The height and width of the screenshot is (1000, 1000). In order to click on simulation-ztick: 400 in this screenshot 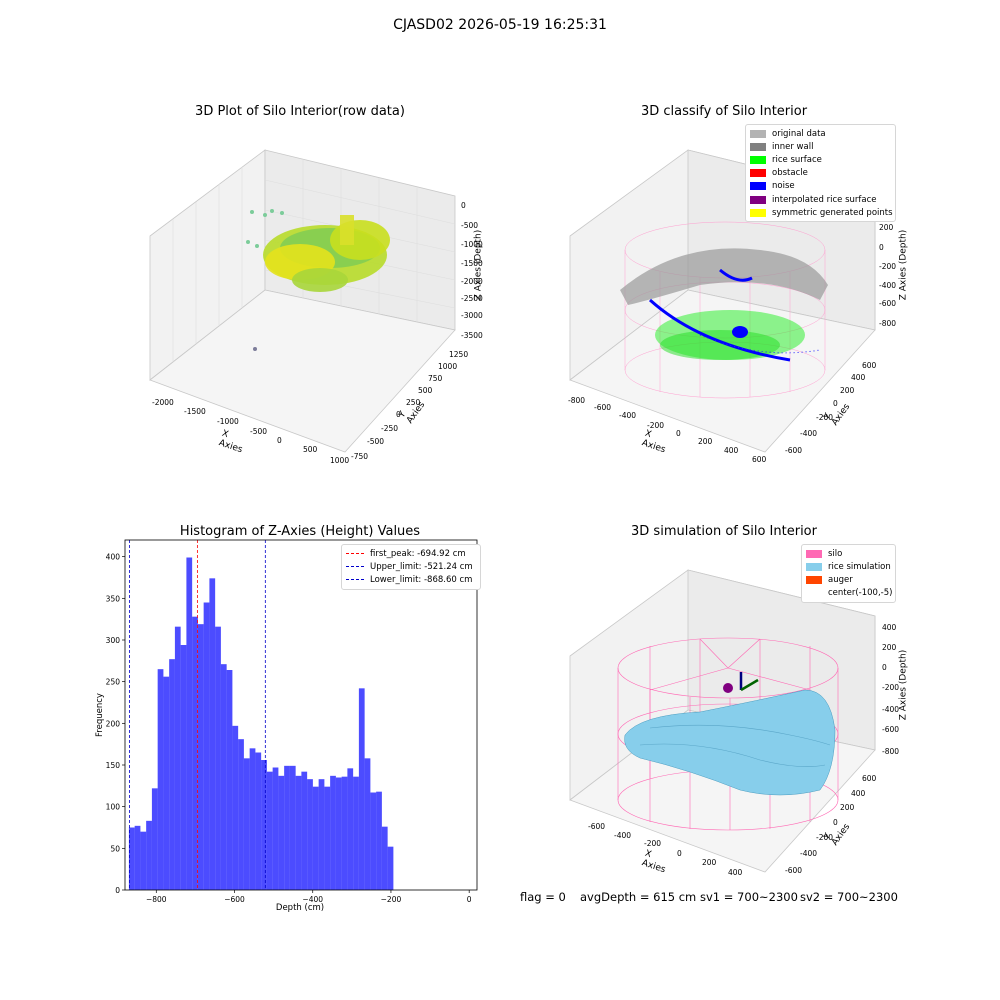, I will do `click(889, 627)`.